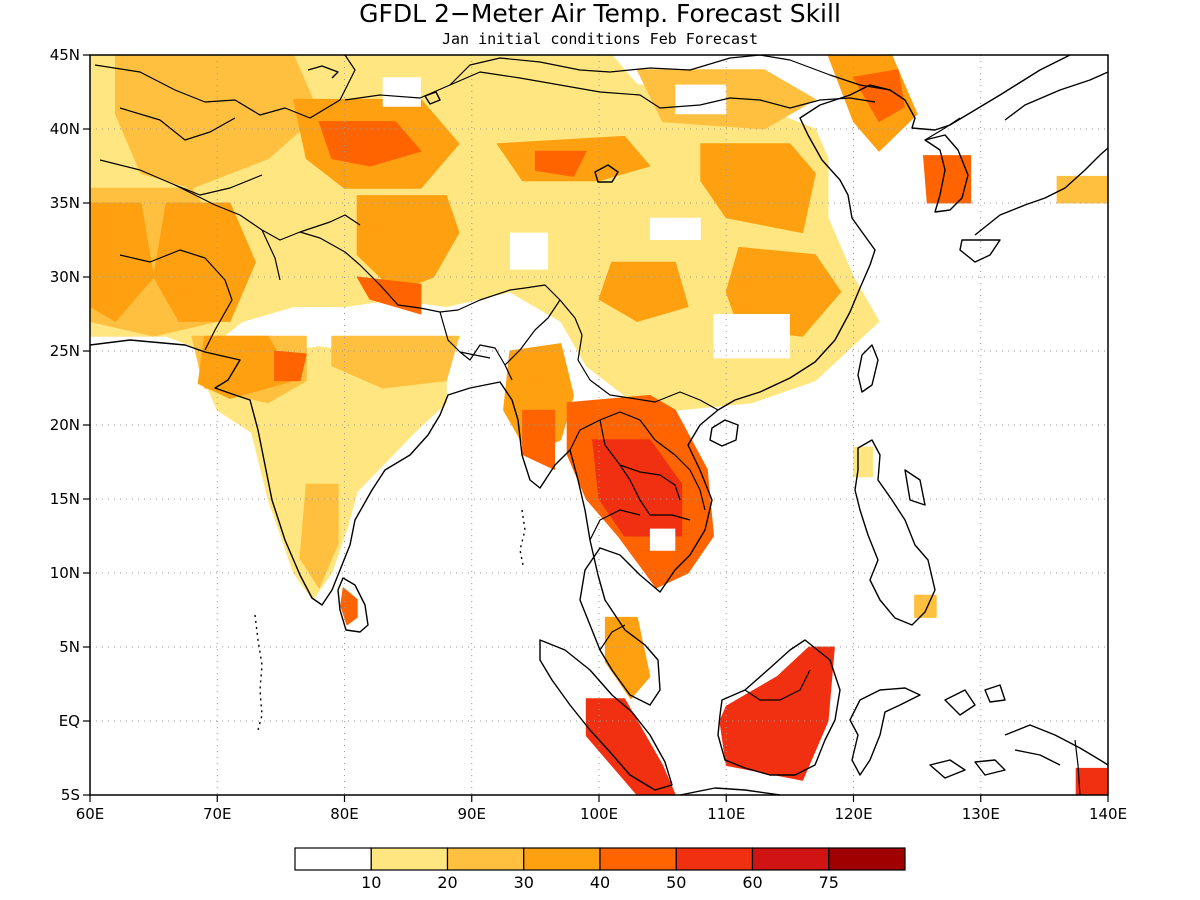  I want to click on skill-region-tibet-north, so click(408, 244).